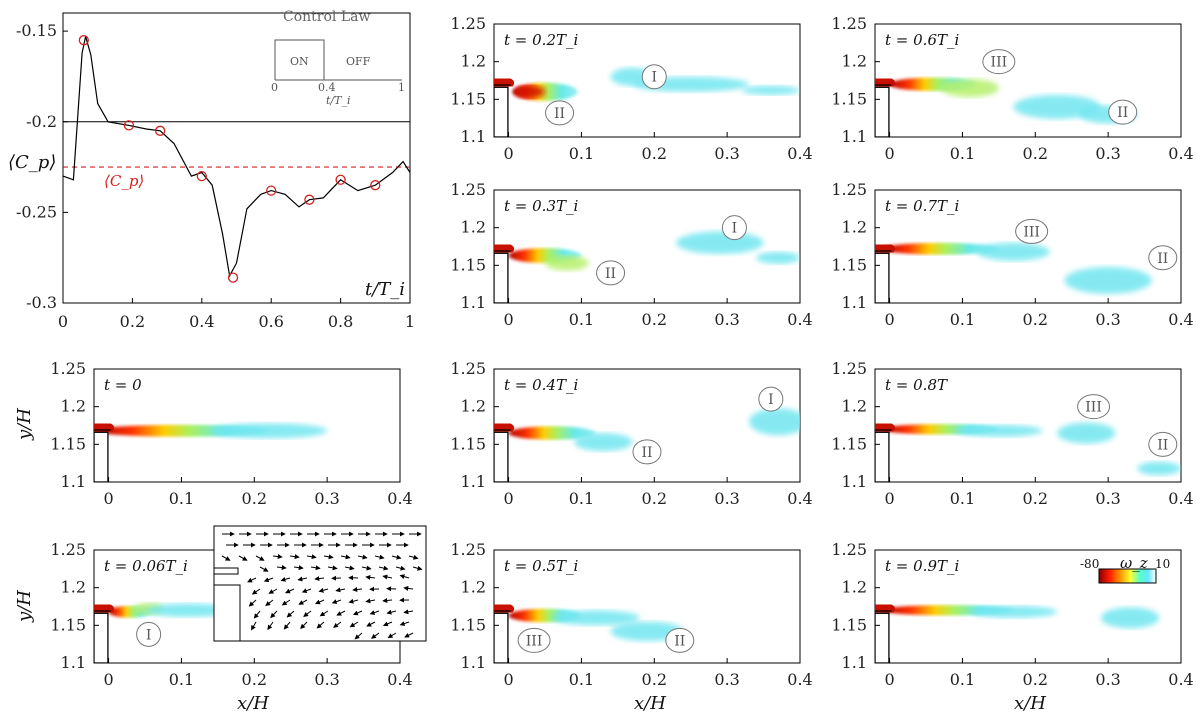 The image size is (1196, 721). What do you see at coordinates (541, 566) in the screenshot?
I see `panel-time-label: t = 0.5T_i` at bounding box center [541, 566].